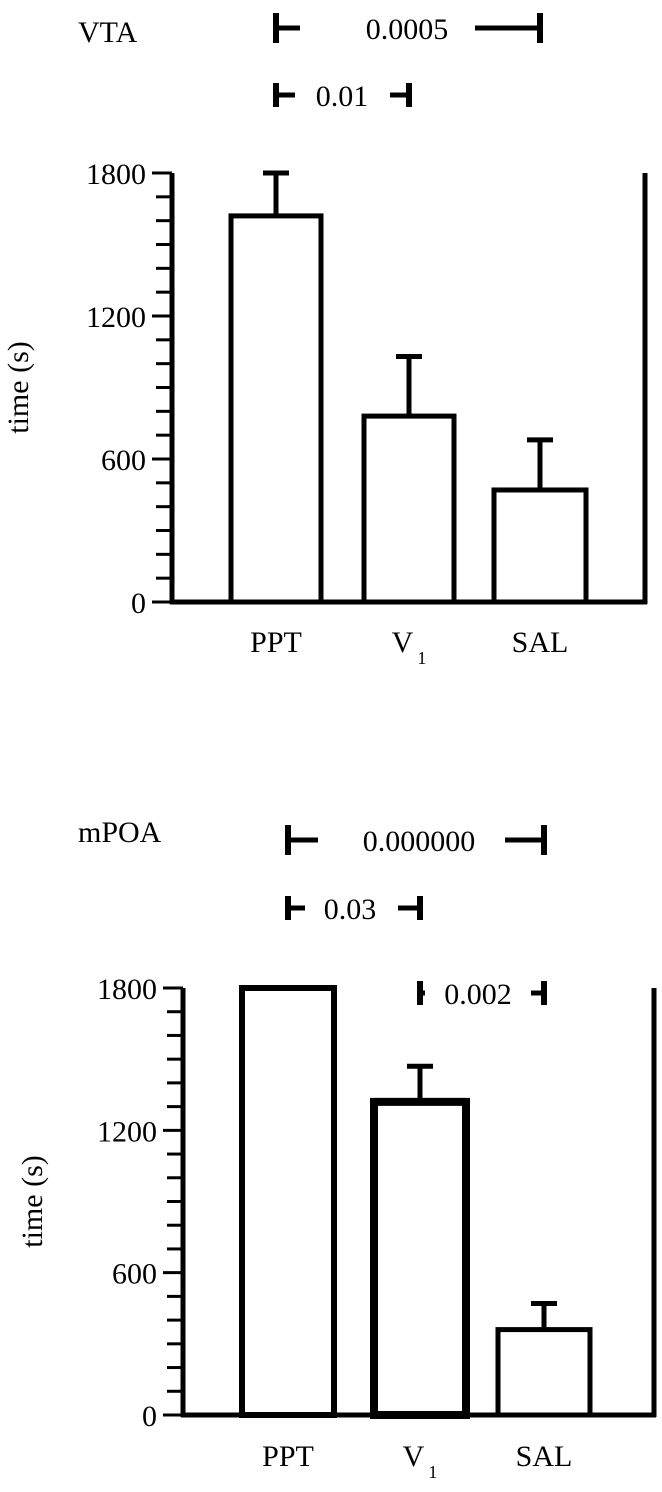  What do you see at coordinates (108, 32) in the screenshot?
I see `chart-title: VTA` at bounding box center [108, 32].